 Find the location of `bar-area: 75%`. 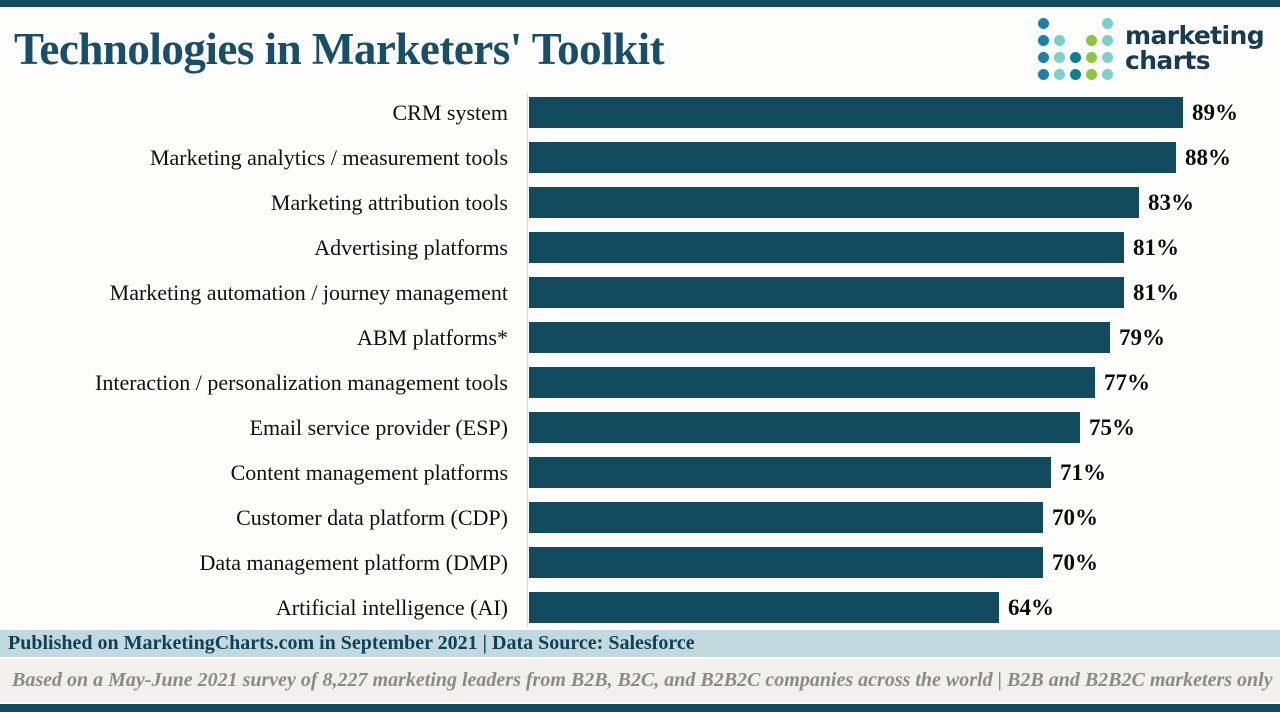

bar-area: 75% is located at coordinates (894, 427).